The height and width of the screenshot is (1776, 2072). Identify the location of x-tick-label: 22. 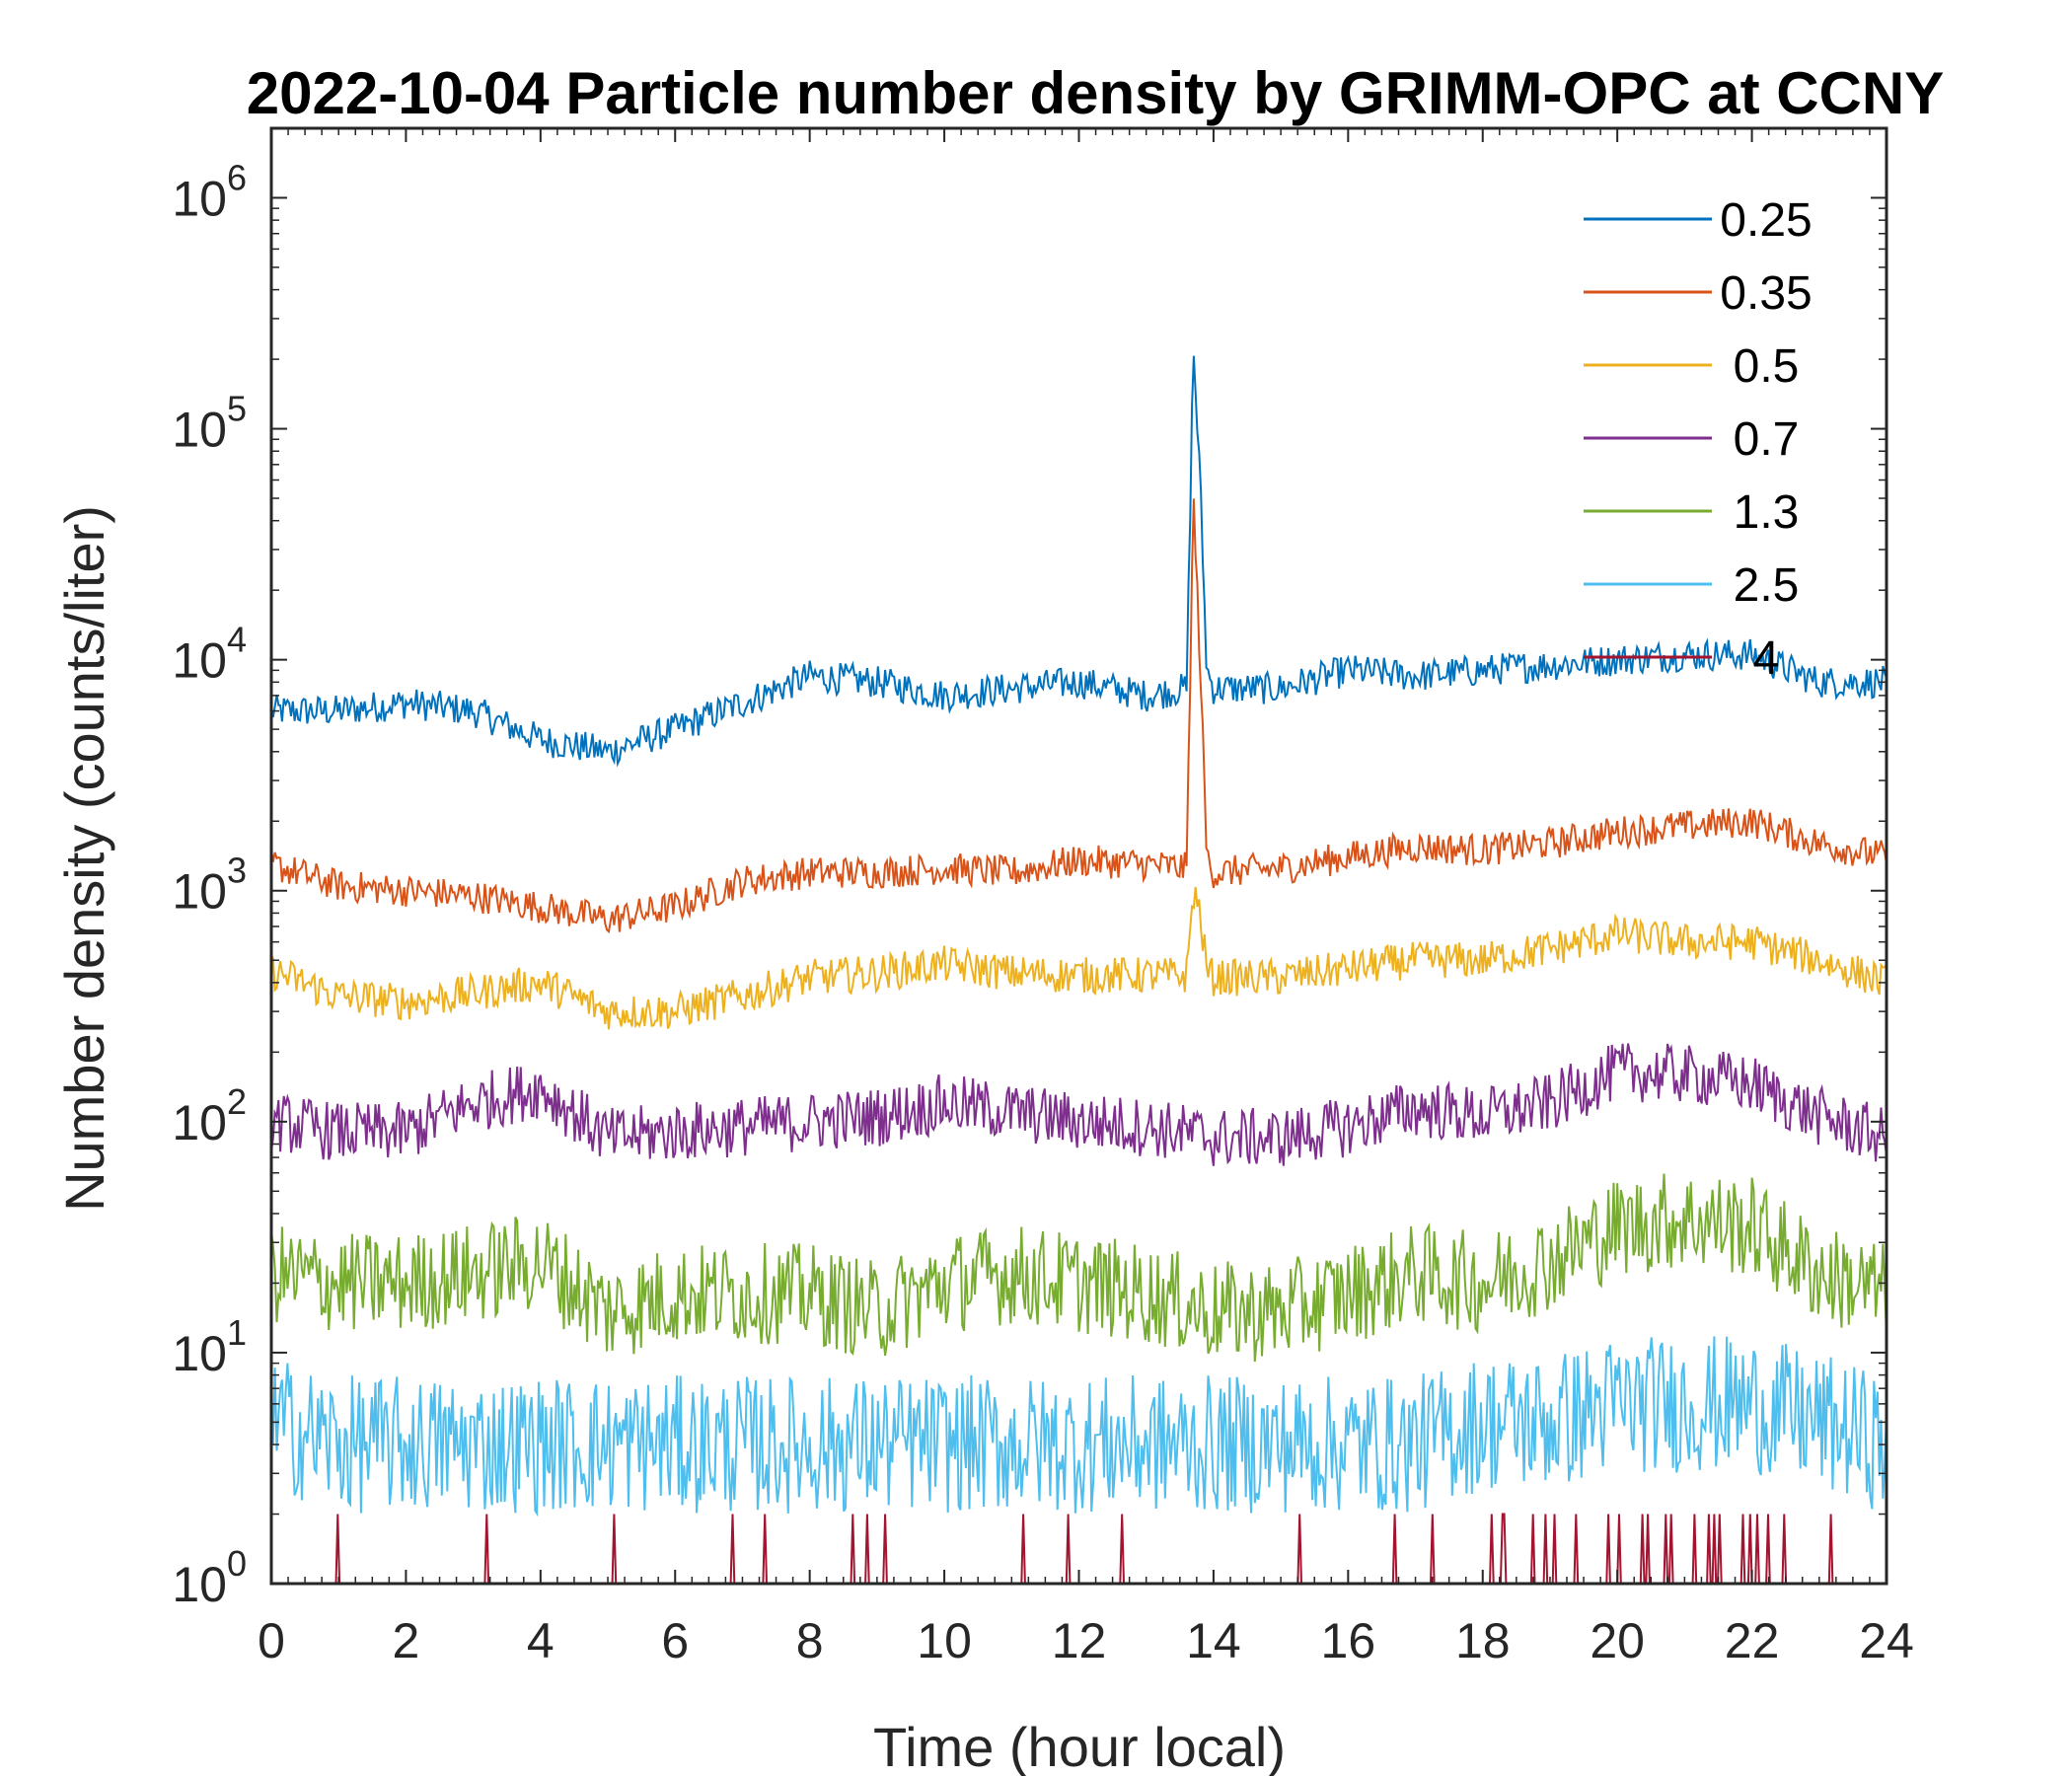
(1753, 1640).